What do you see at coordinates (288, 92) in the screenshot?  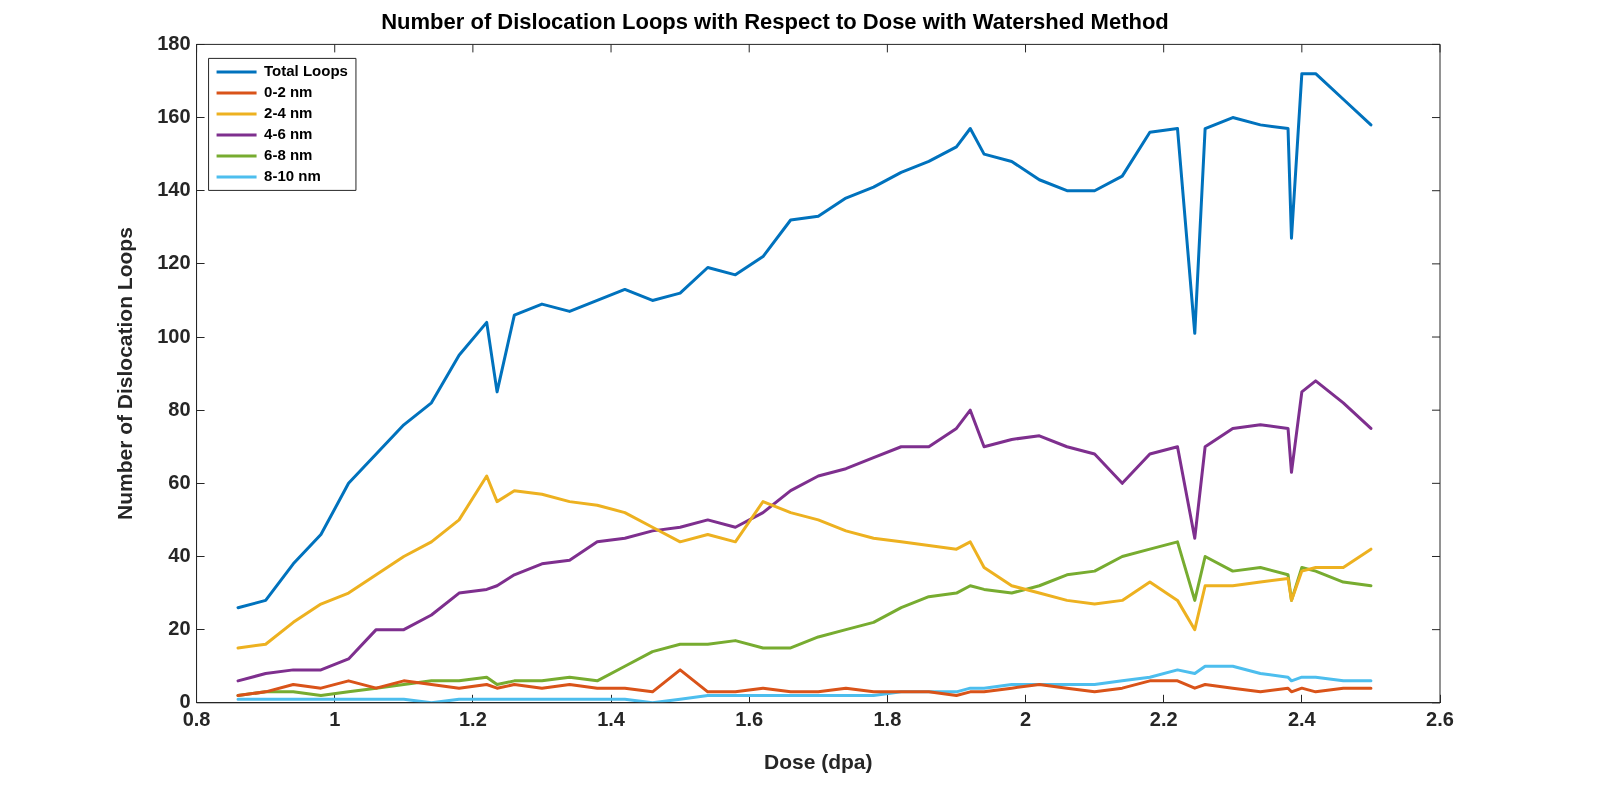 I see `legend-label: 0-2 nm` at bounding box center [288, 92].